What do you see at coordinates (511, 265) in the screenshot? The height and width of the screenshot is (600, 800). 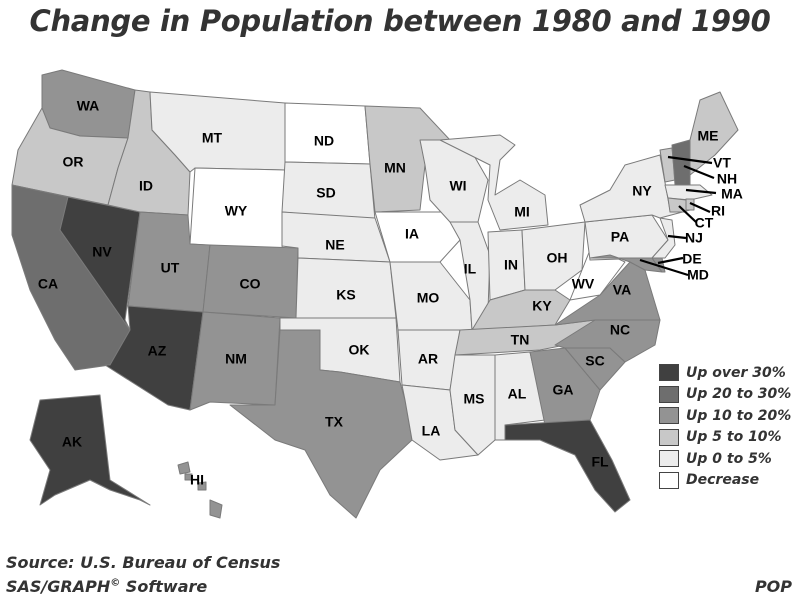 I see `label-in: IN` at bounding box center [511, 265].